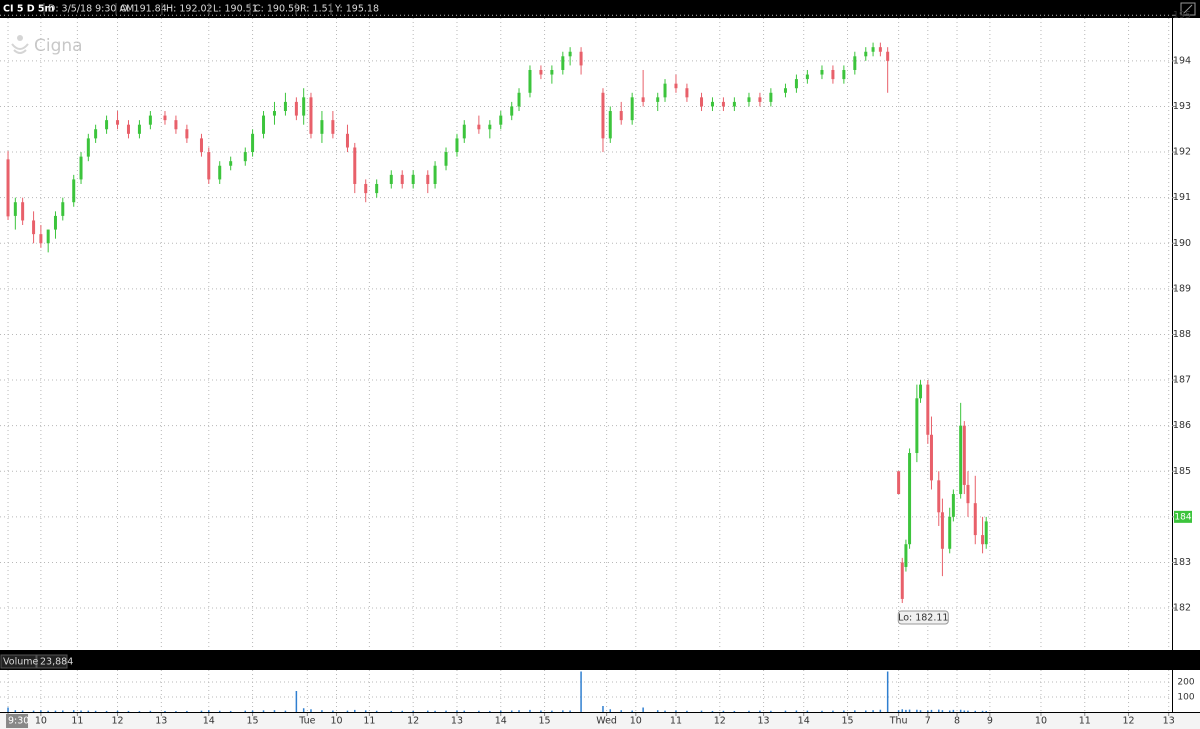  Describe the element at coordinates (1182, 15) in the screenshot. I see `y-tick-label: 195` at that location.